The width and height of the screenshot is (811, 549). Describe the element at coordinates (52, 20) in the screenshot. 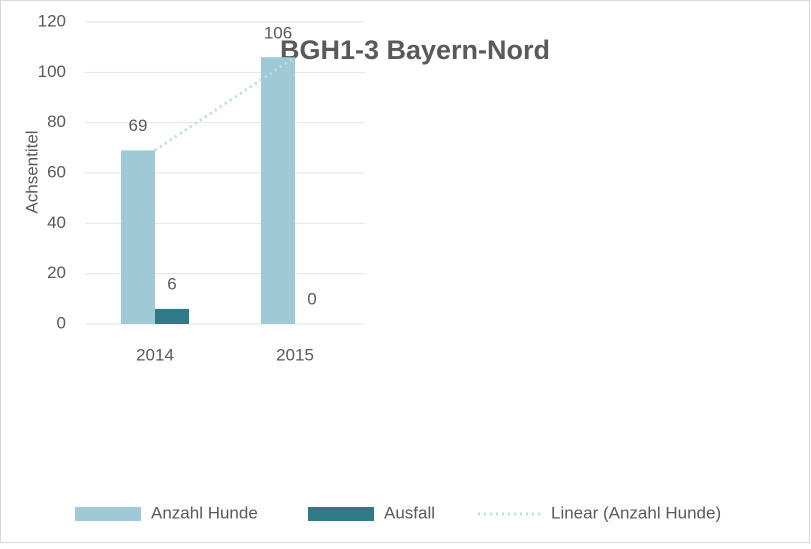

I see `y-tick-label: 120` at that location.